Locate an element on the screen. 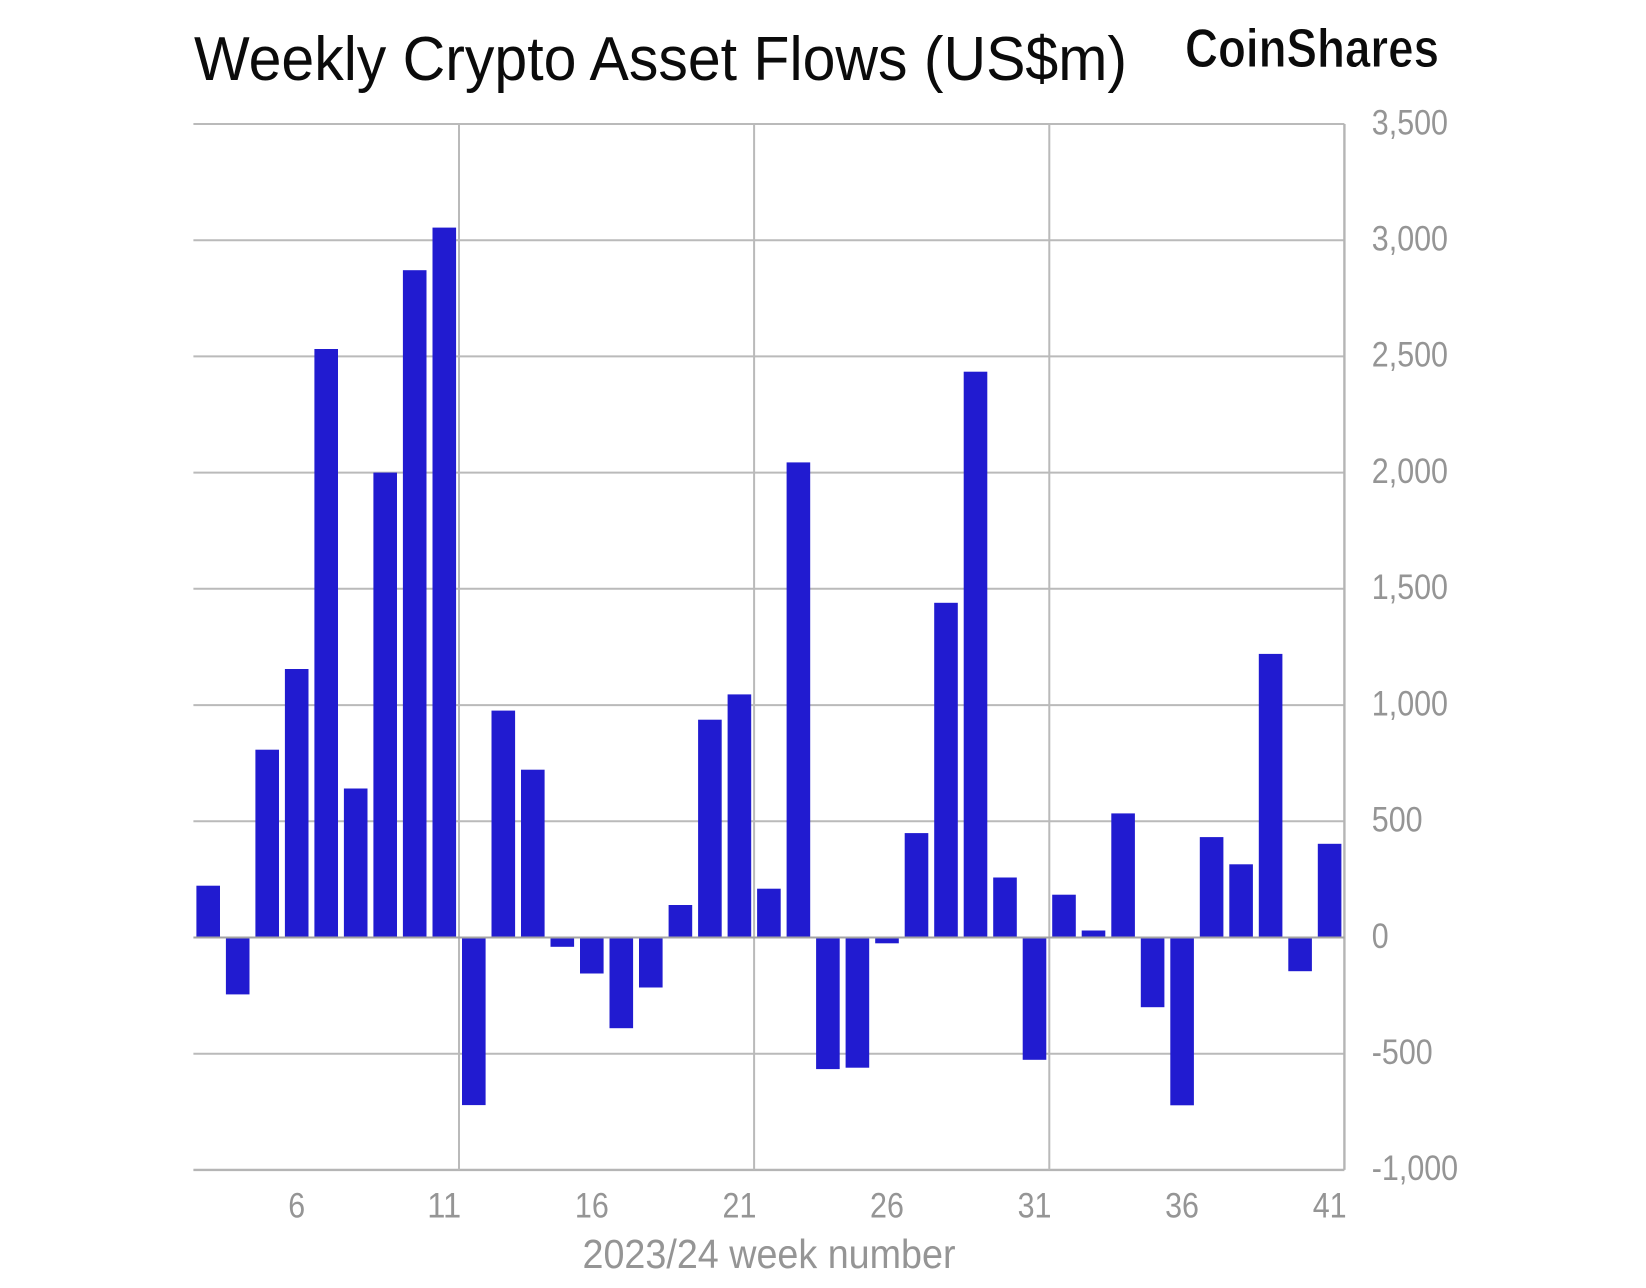 The image size is (1646, 1288). svg-text: 6 is located at coordinates (296, 1205).